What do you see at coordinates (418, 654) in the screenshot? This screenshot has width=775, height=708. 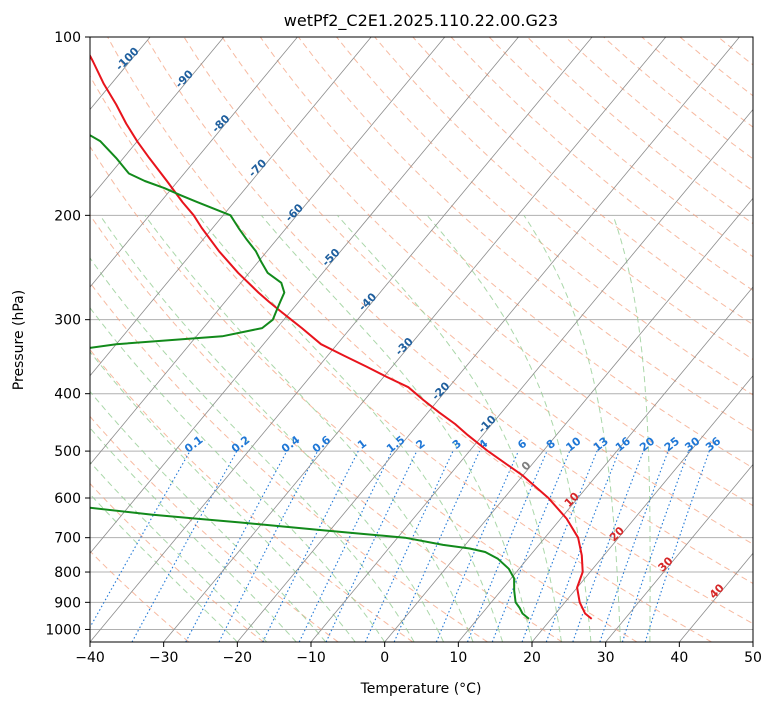 I see `x-axis-ticks: −40 −30 −20 −10 0 10 20 30 40 50` at bounding box center [418, 654].